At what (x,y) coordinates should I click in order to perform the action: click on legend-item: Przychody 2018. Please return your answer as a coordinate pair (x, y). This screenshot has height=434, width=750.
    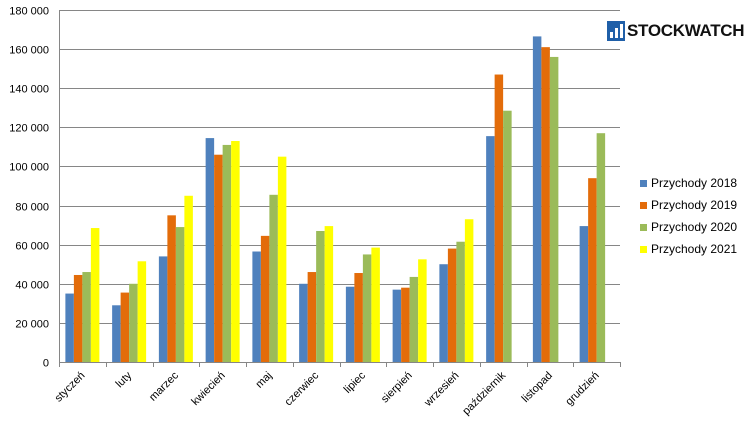
    Looking at the image, I should click on (688, 183).